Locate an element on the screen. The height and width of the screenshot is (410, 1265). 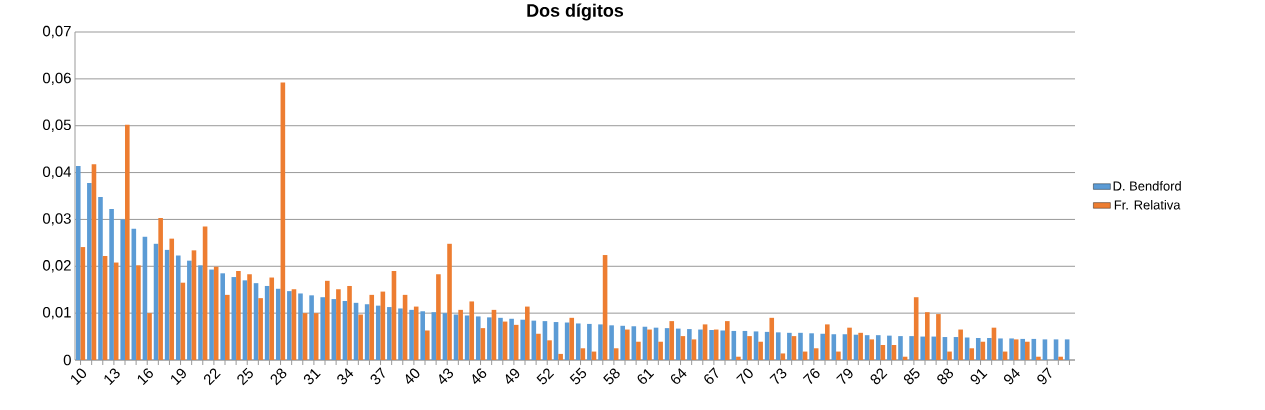
x-tick-label: 97 is located at coordinates (1044, 376).